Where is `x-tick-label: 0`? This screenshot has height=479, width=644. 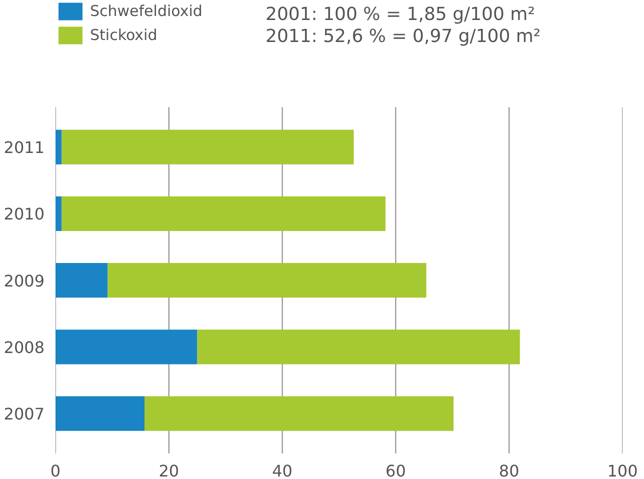
x-tick-label: 0 is located at coordinates (55, 470).